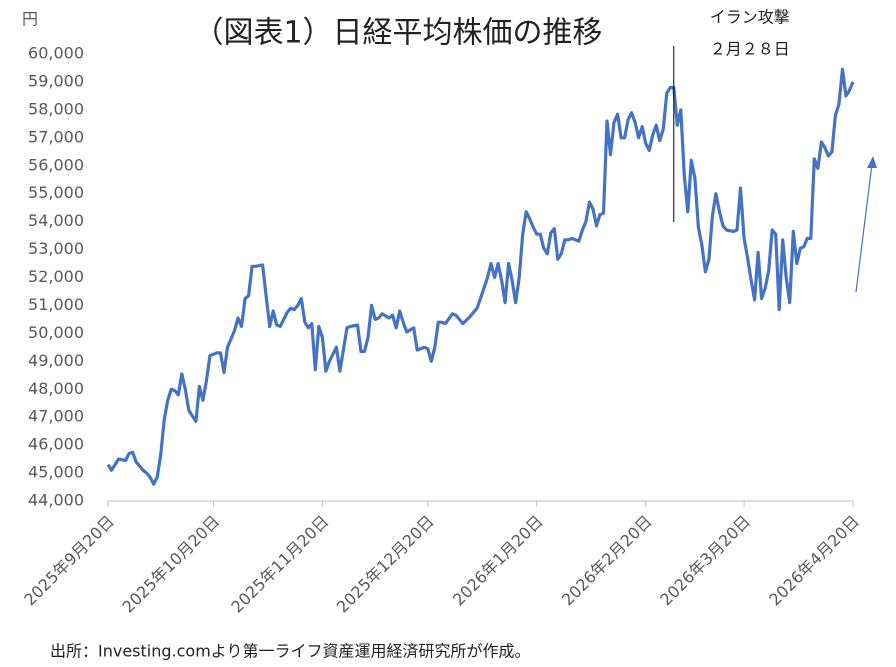  Describe the element at coordinates (69, 561) in the screenshot. I see `x-tick-label: 2025年9月20日` at that location.